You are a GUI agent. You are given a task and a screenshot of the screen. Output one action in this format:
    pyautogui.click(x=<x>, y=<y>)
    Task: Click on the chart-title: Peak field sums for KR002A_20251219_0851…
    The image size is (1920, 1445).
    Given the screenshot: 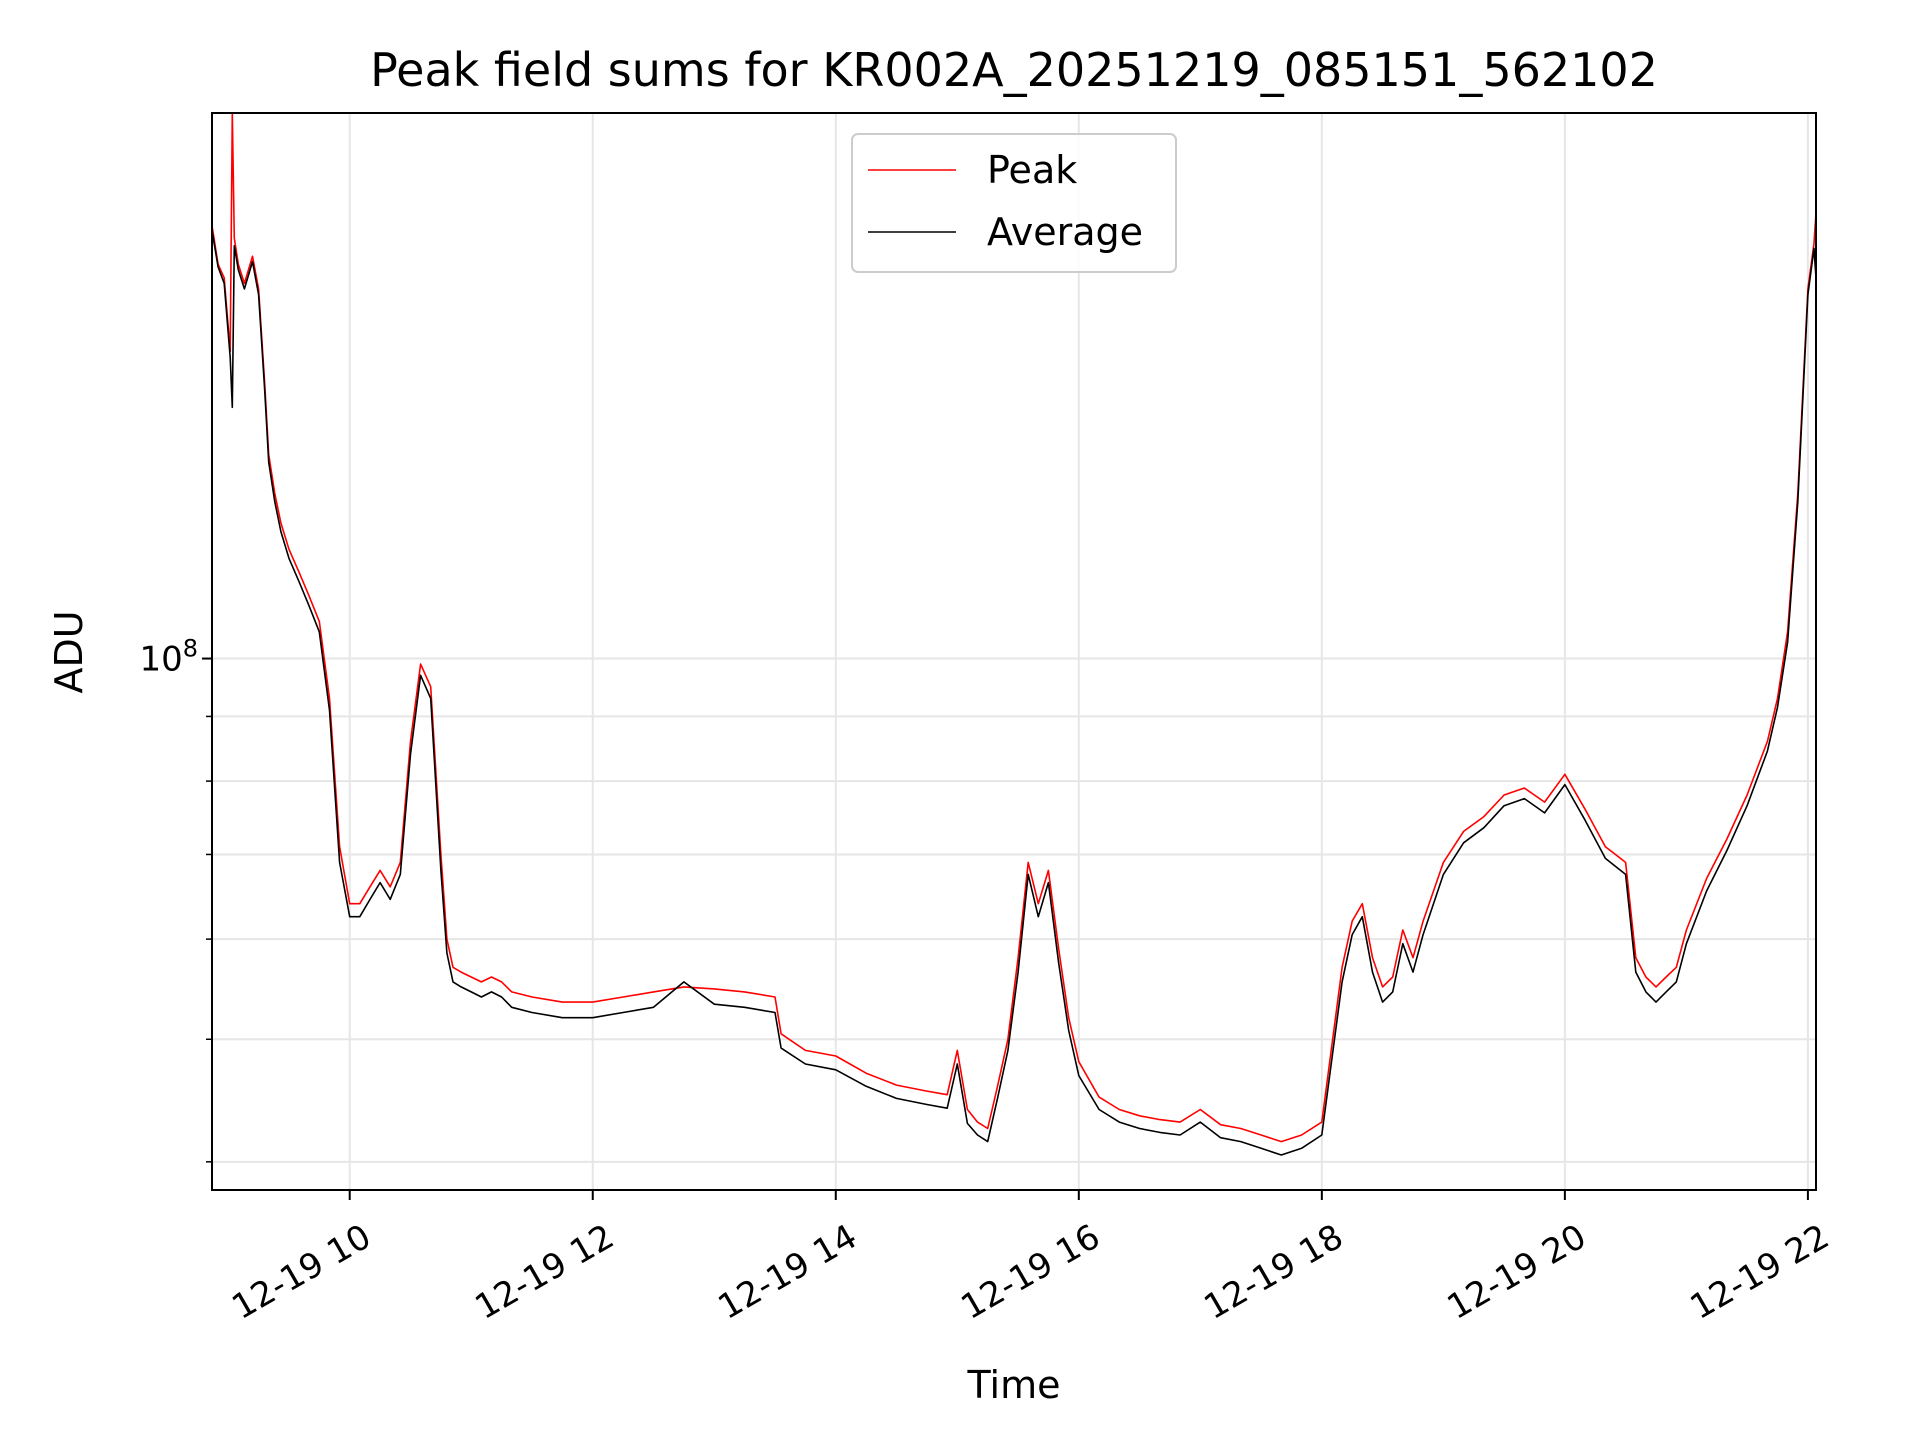 What is the action you would take?
    pyautogui.click(x=1014, y=70)
    